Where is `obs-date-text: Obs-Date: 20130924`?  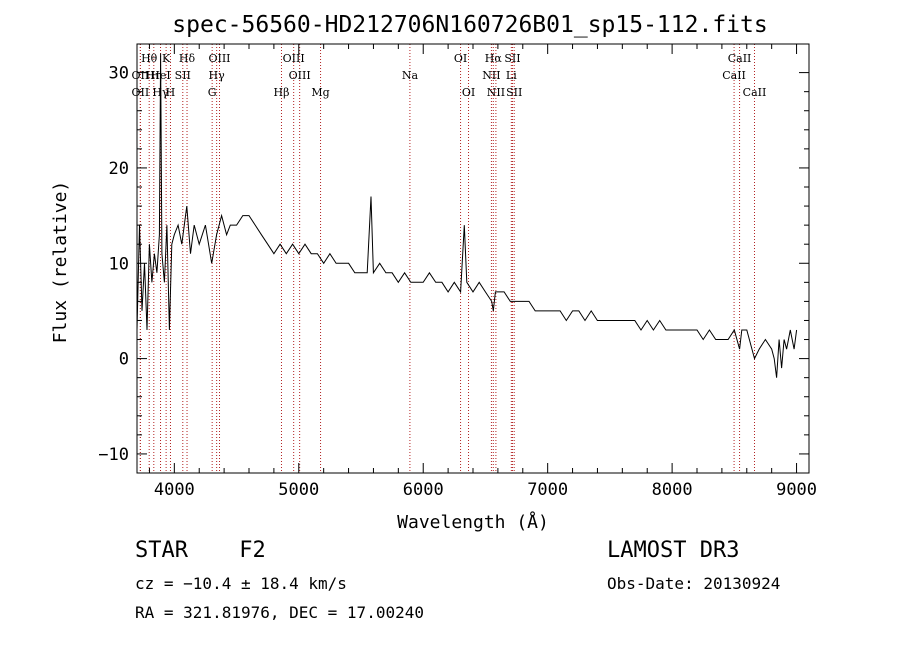 obs-date-text: Obs-Date: 20130924 is located at coordinates (694, 583).